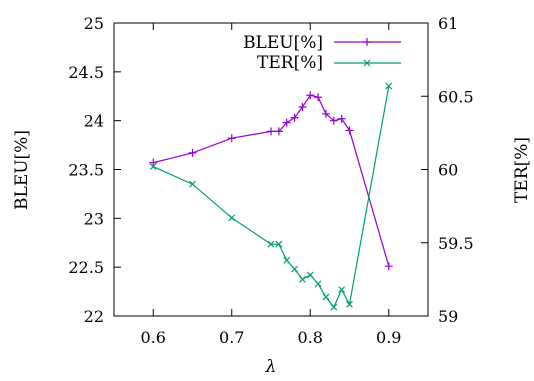  Describe the element at coordinates (448, 170) in the screenshot. I see `y-right-tick-label: 60` at that location.